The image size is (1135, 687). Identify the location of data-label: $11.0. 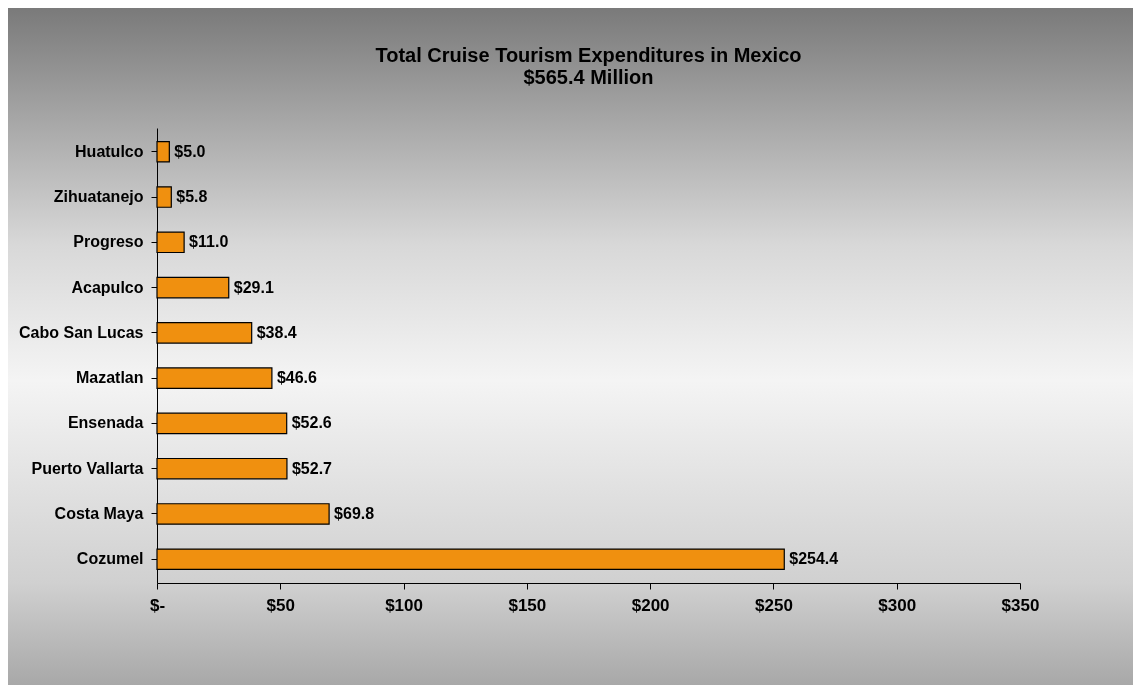
(209, 242).